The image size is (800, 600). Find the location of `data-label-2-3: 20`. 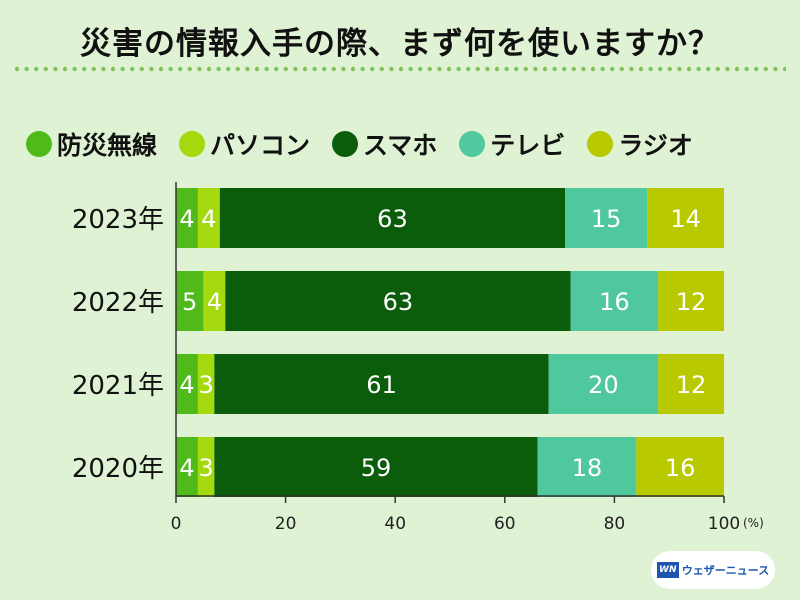

data-label-2-3: 20 is located at coordinates (603, 385).